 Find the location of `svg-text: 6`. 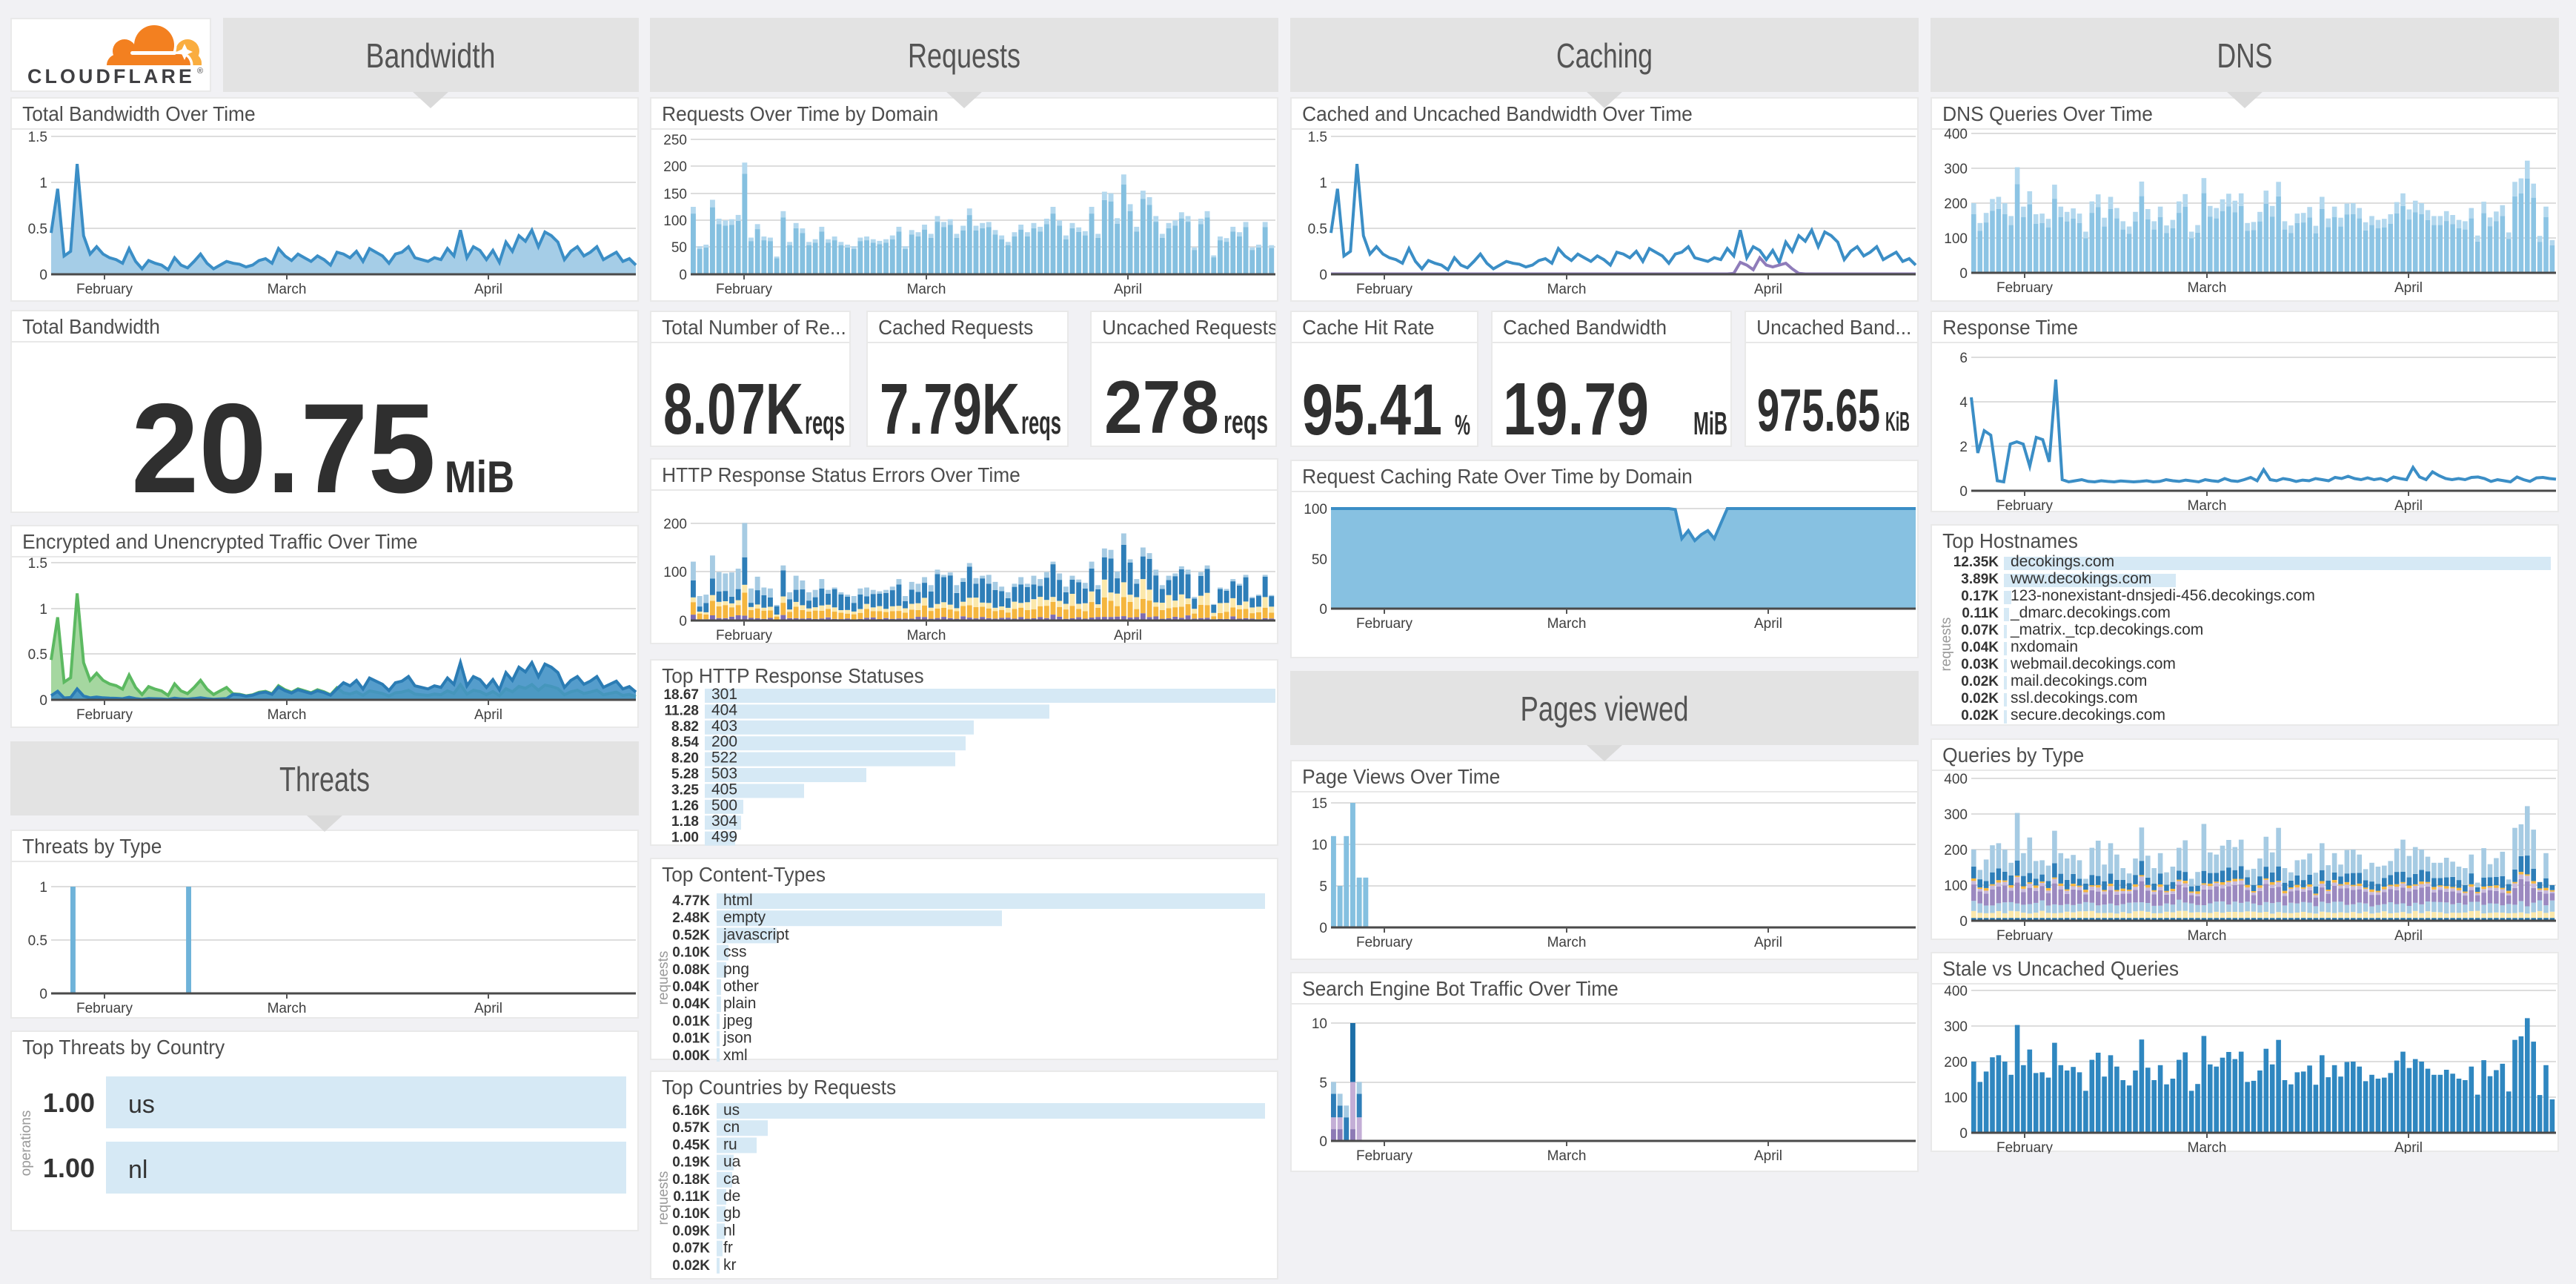

svg-text: 6 is located at coordinates (1963, 358).